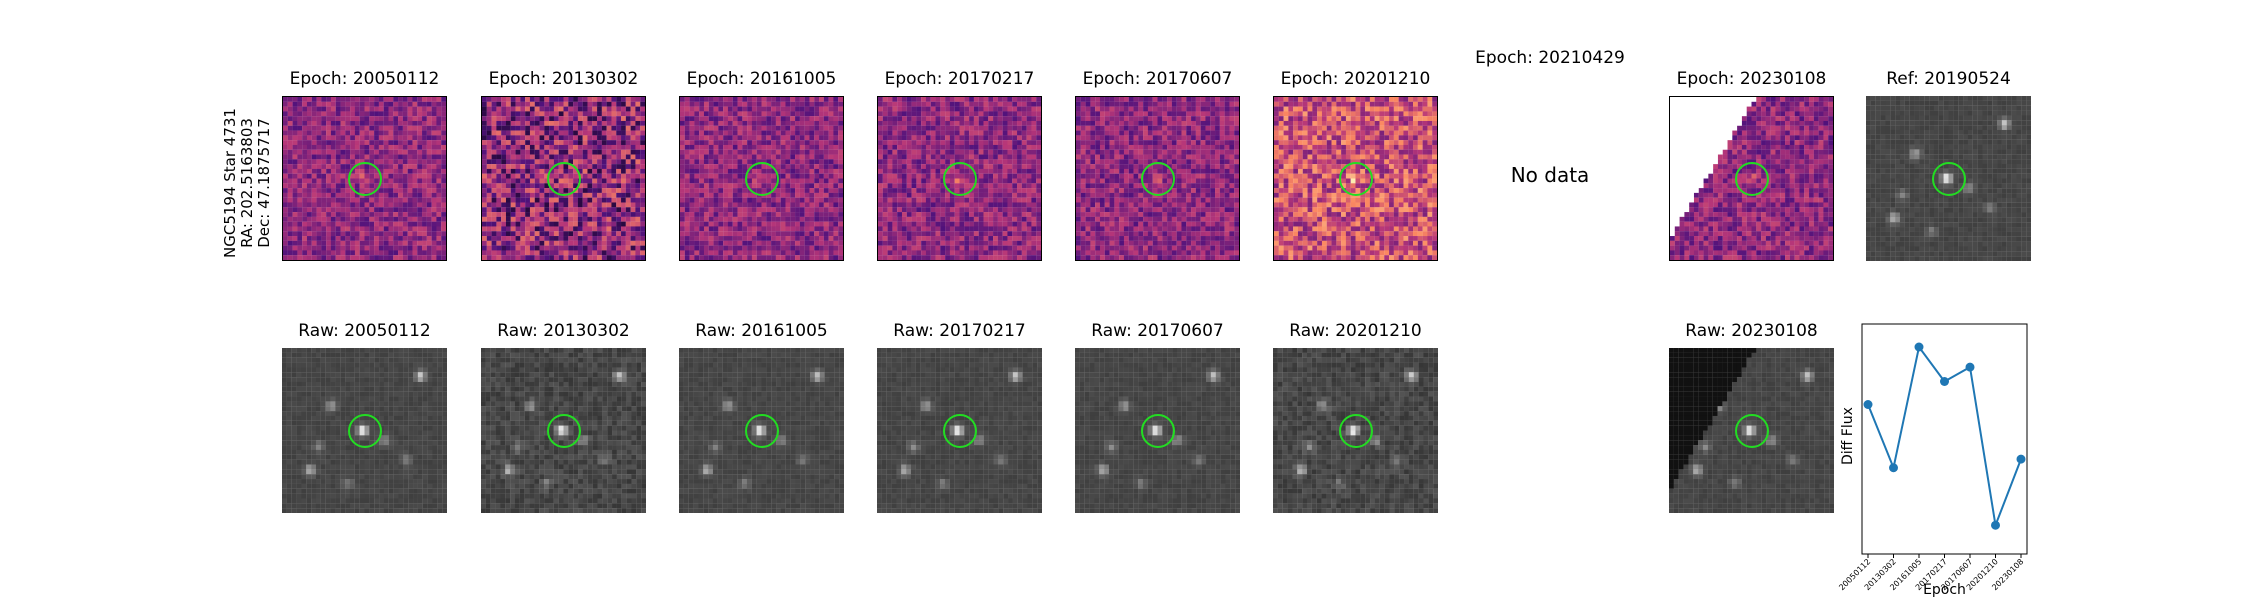  I want to click on diff-panel-2: Epoch: 20130302, so click(563, 165).